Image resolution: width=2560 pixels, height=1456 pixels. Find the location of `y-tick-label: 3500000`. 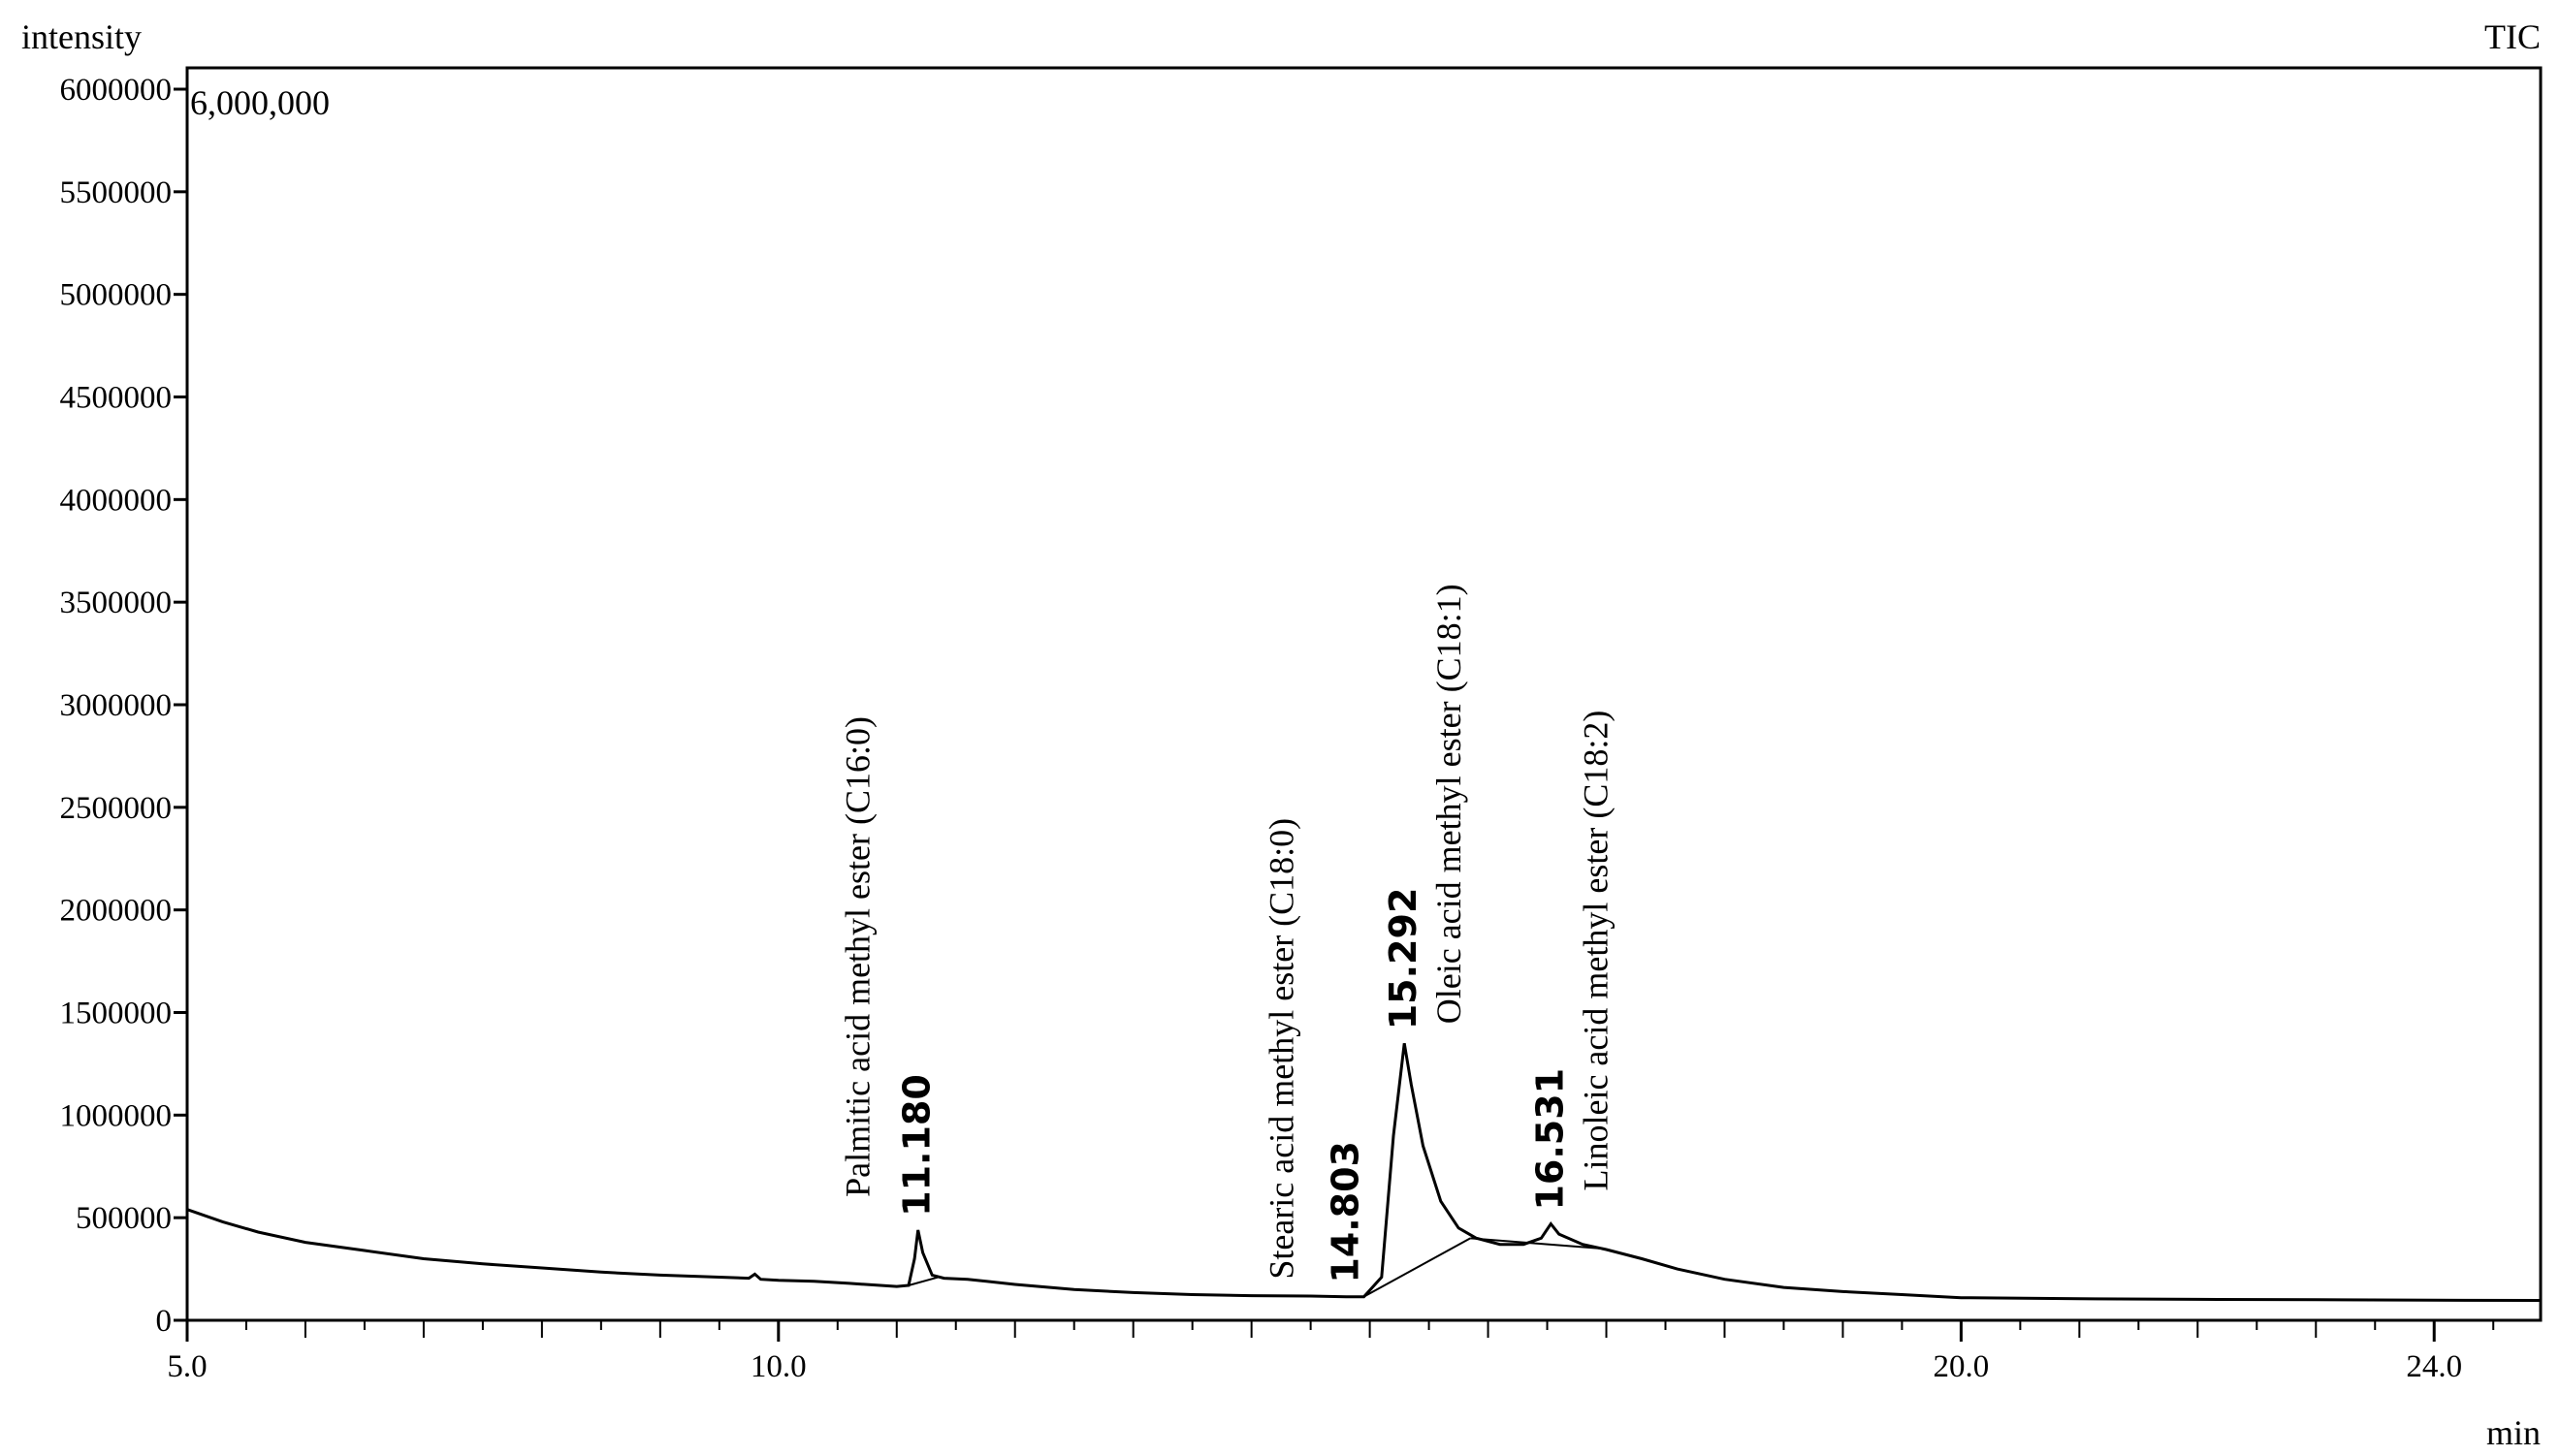

y-tick-label: 3500000 is located at coordinates (116, 603).